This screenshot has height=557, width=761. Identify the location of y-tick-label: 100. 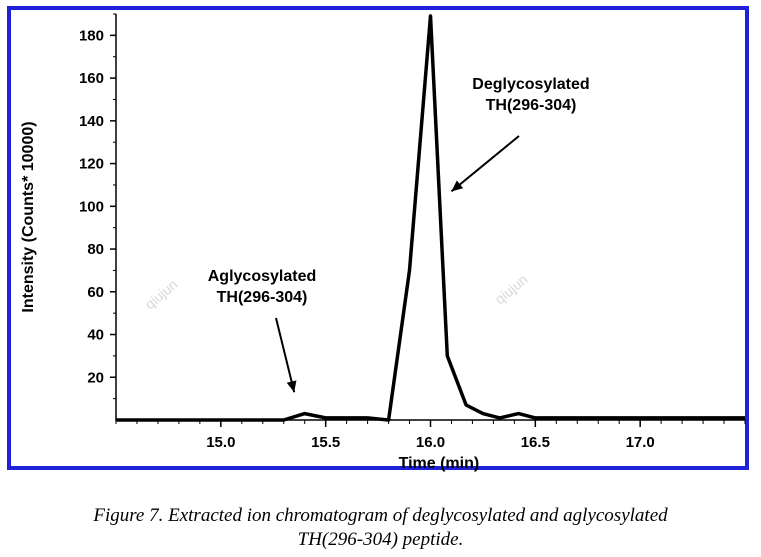
(91, 206).